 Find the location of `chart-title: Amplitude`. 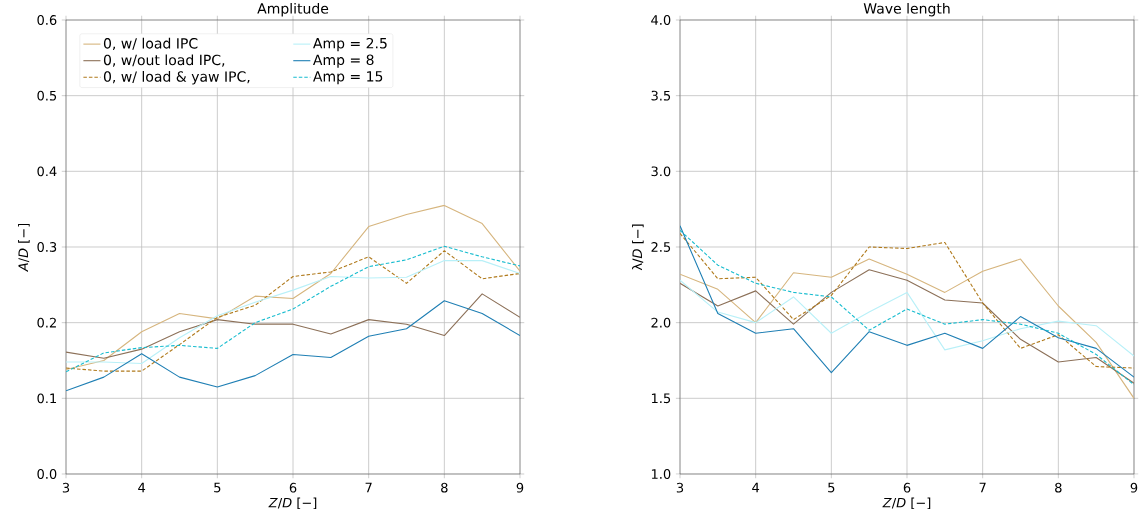

chart-title: Amplitude is located at coordinates (293, 9).